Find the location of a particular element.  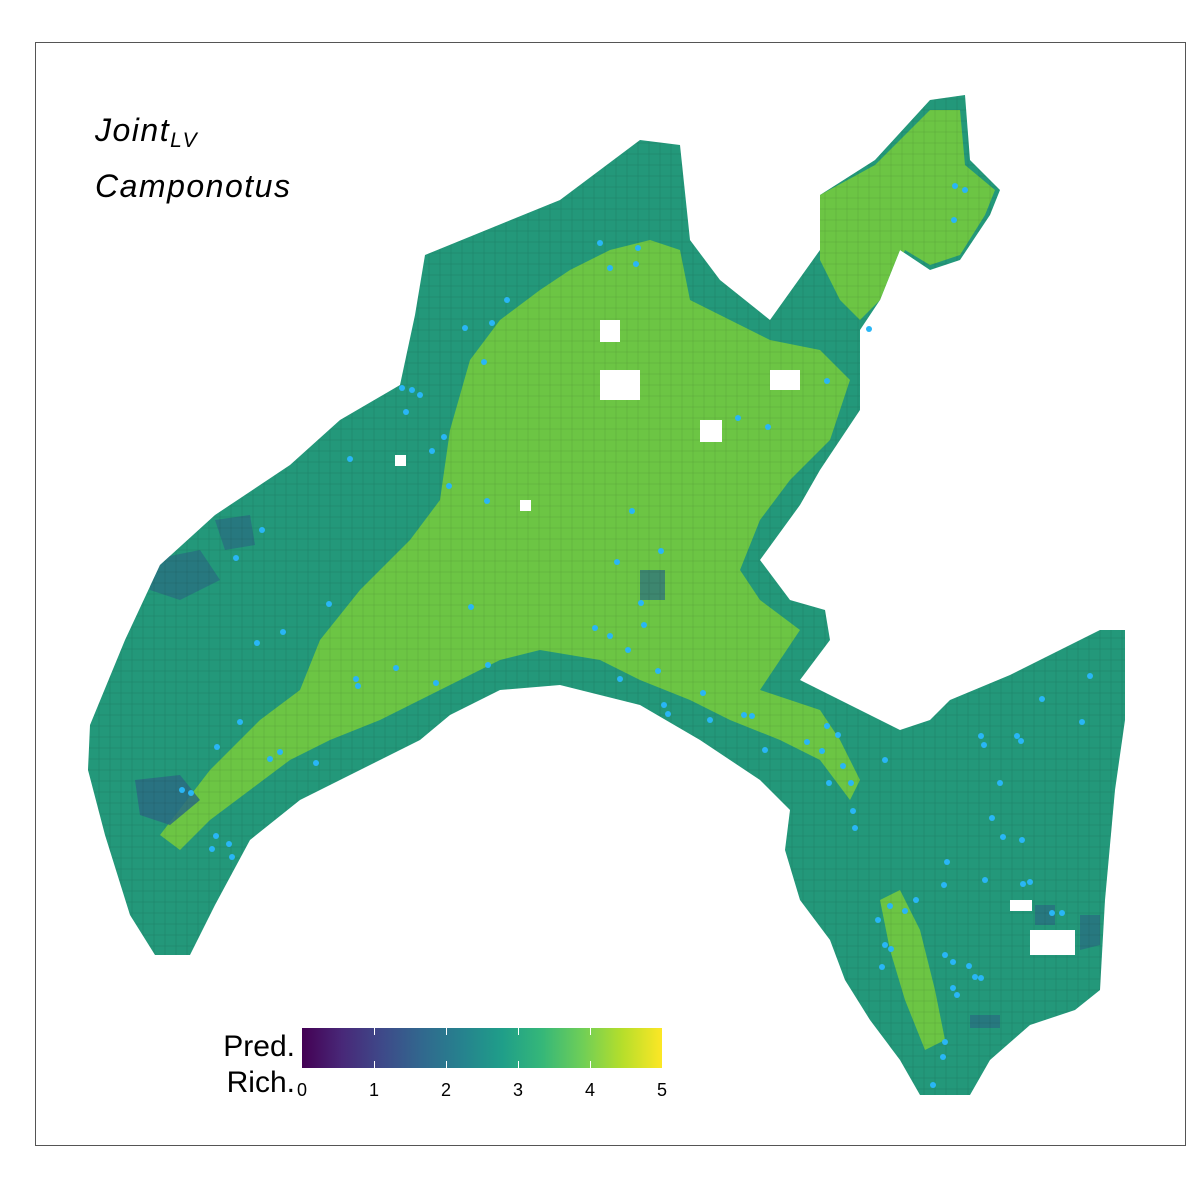

model-title-main: Joint is located at coordinates (133, 130).